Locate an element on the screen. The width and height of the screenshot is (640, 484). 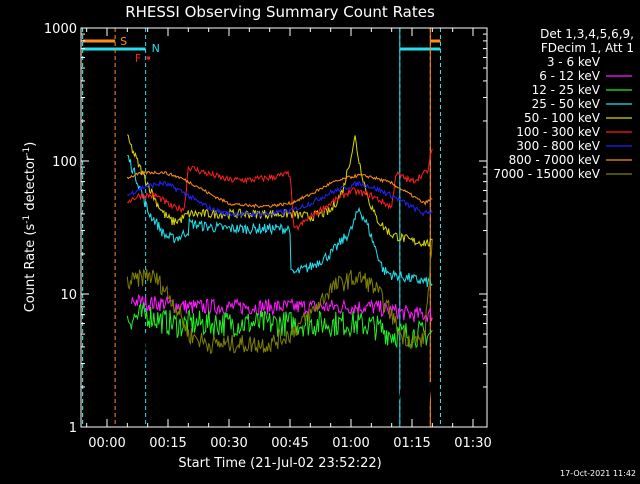
legend-label: 12 - 25 keV is located at coordinates (566, 90).